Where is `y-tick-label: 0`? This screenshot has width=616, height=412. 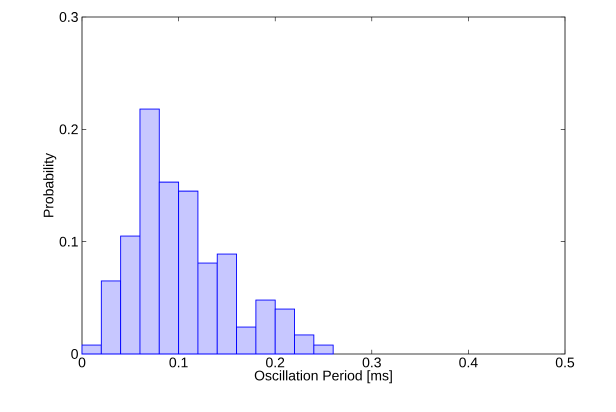 y-tick-label: 0 is located at coordinates (74, 354).